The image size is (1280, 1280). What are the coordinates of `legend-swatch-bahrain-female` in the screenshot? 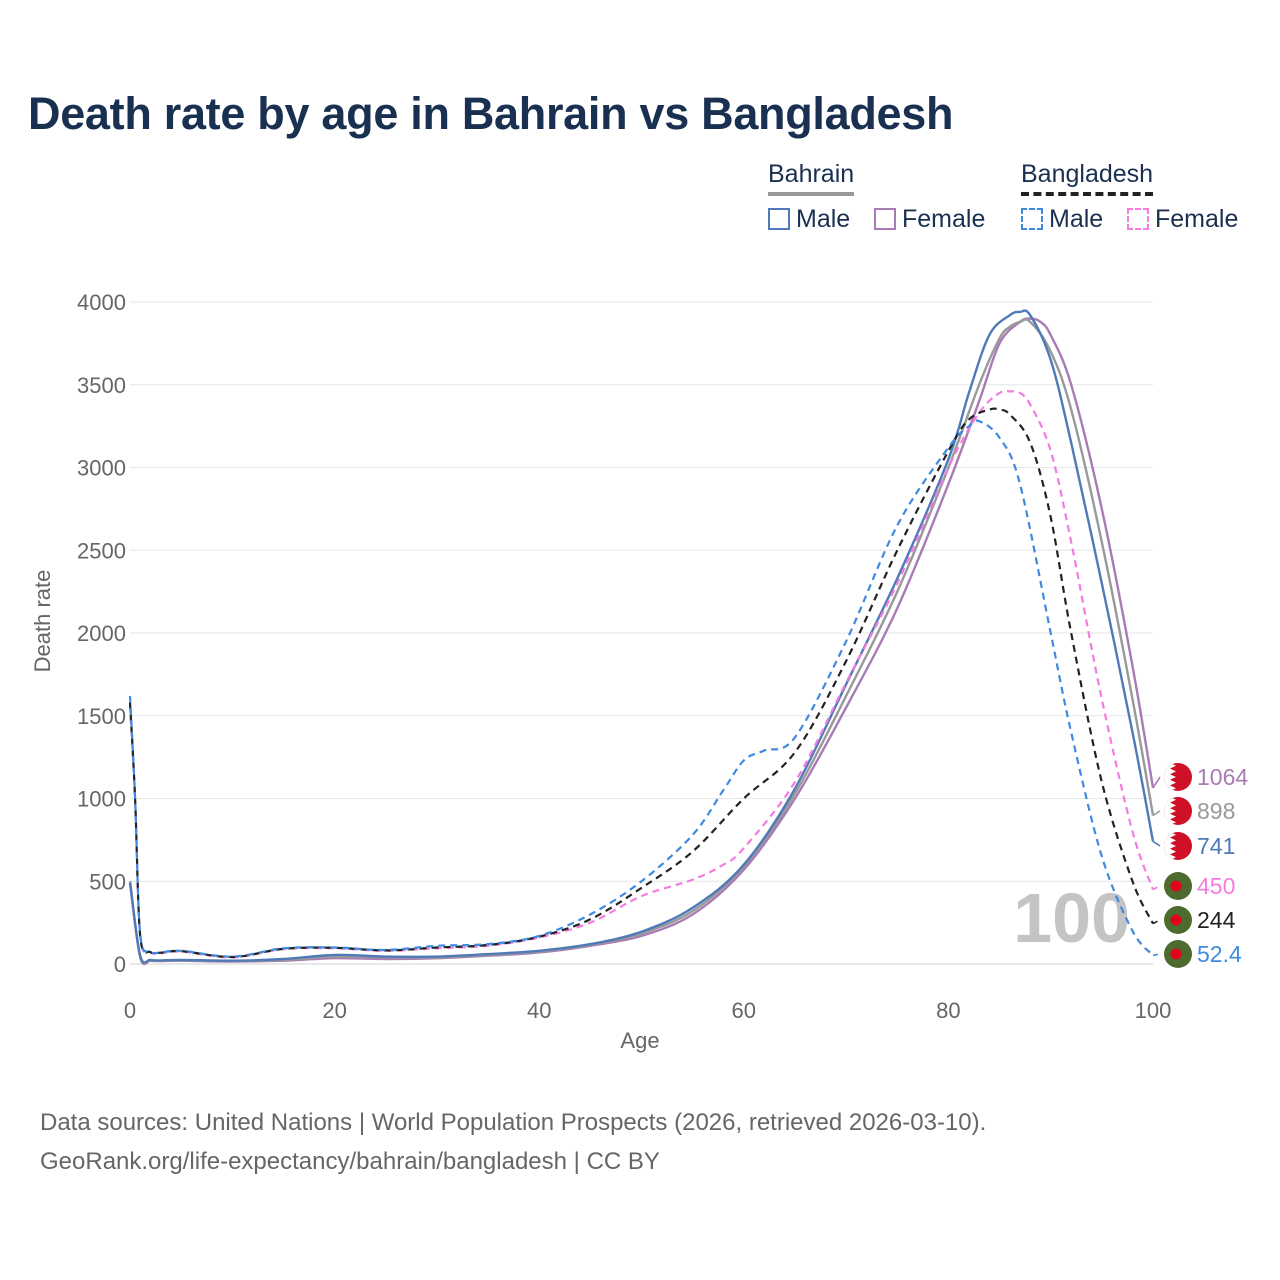 It's located at (885, 219).